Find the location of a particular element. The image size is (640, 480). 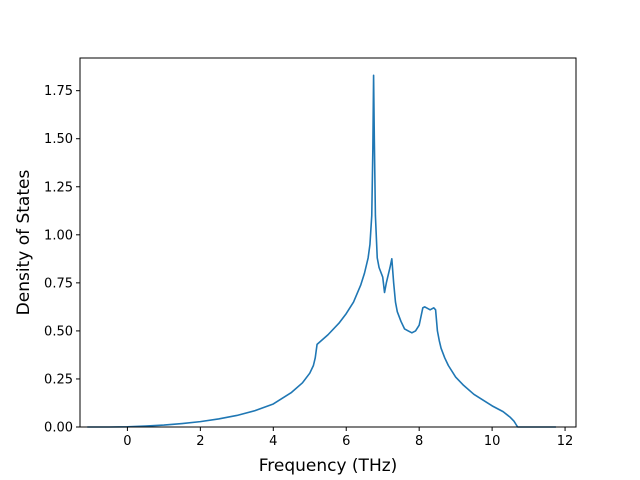

y-tick-label: 0.50 is located at coordinates (58, 331).